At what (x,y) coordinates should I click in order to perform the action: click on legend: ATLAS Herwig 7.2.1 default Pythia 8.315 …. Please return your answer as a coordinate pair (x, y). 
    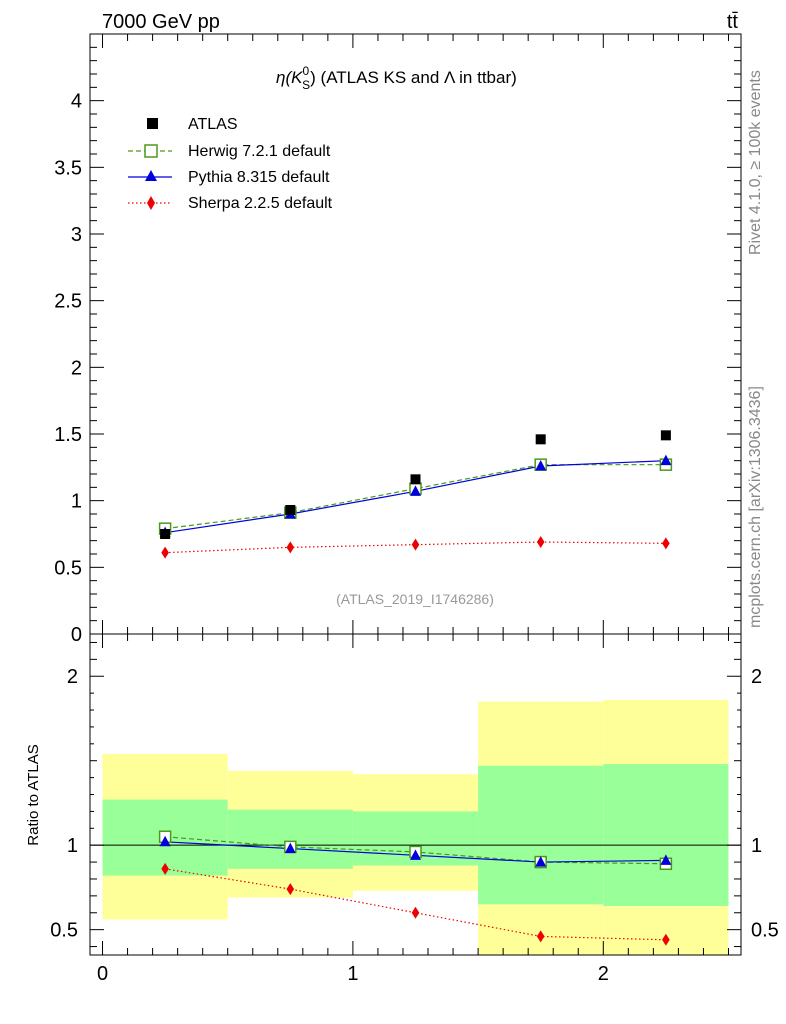
    Looking at the image, I should click on (230, 164).